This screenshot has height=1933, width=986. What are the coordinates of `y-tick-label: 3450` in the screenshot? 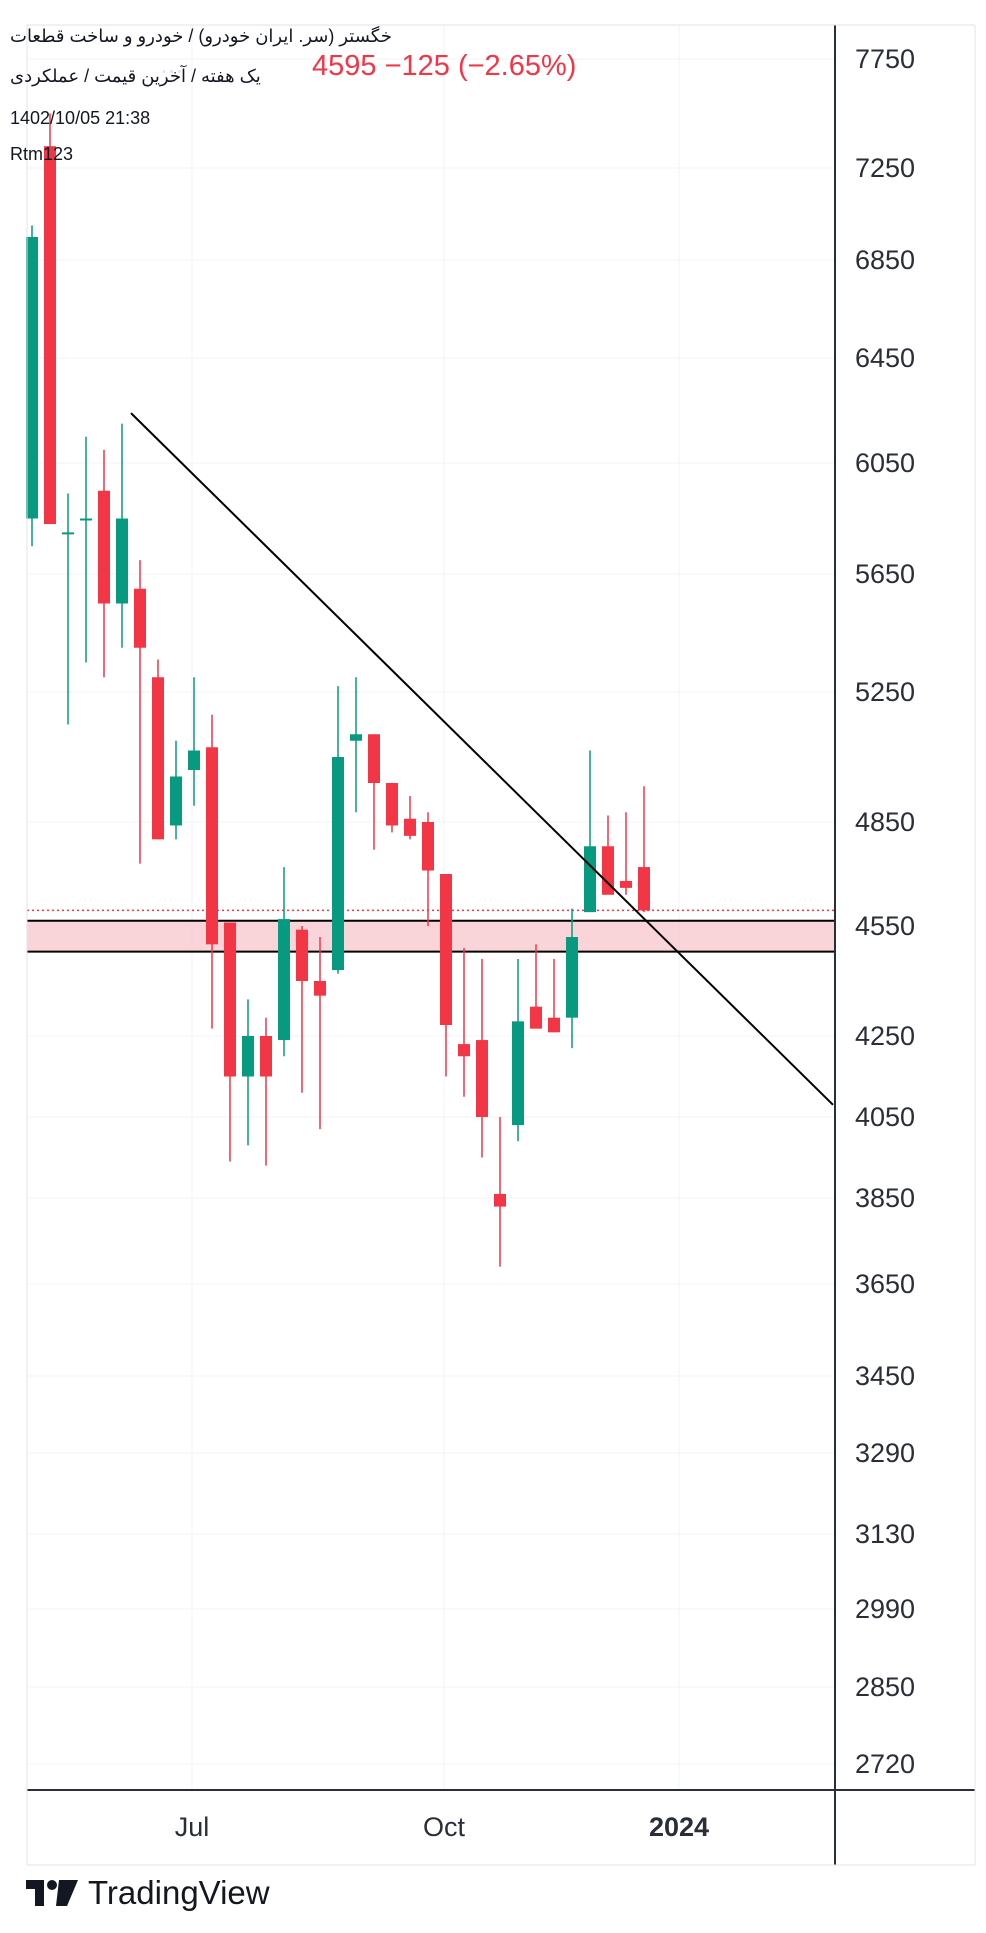 It's located at (885, 1376).